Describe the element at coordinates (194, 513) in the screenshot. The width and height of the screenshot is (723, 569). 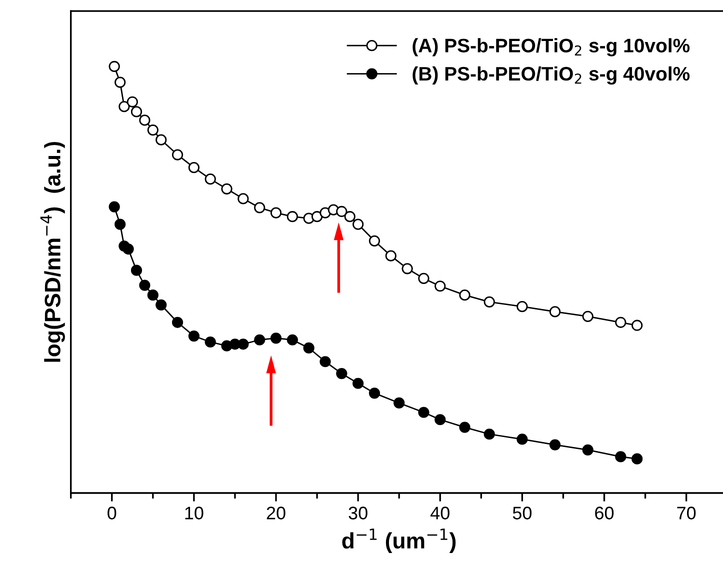
I see `x-tick-label: 10` at that location.